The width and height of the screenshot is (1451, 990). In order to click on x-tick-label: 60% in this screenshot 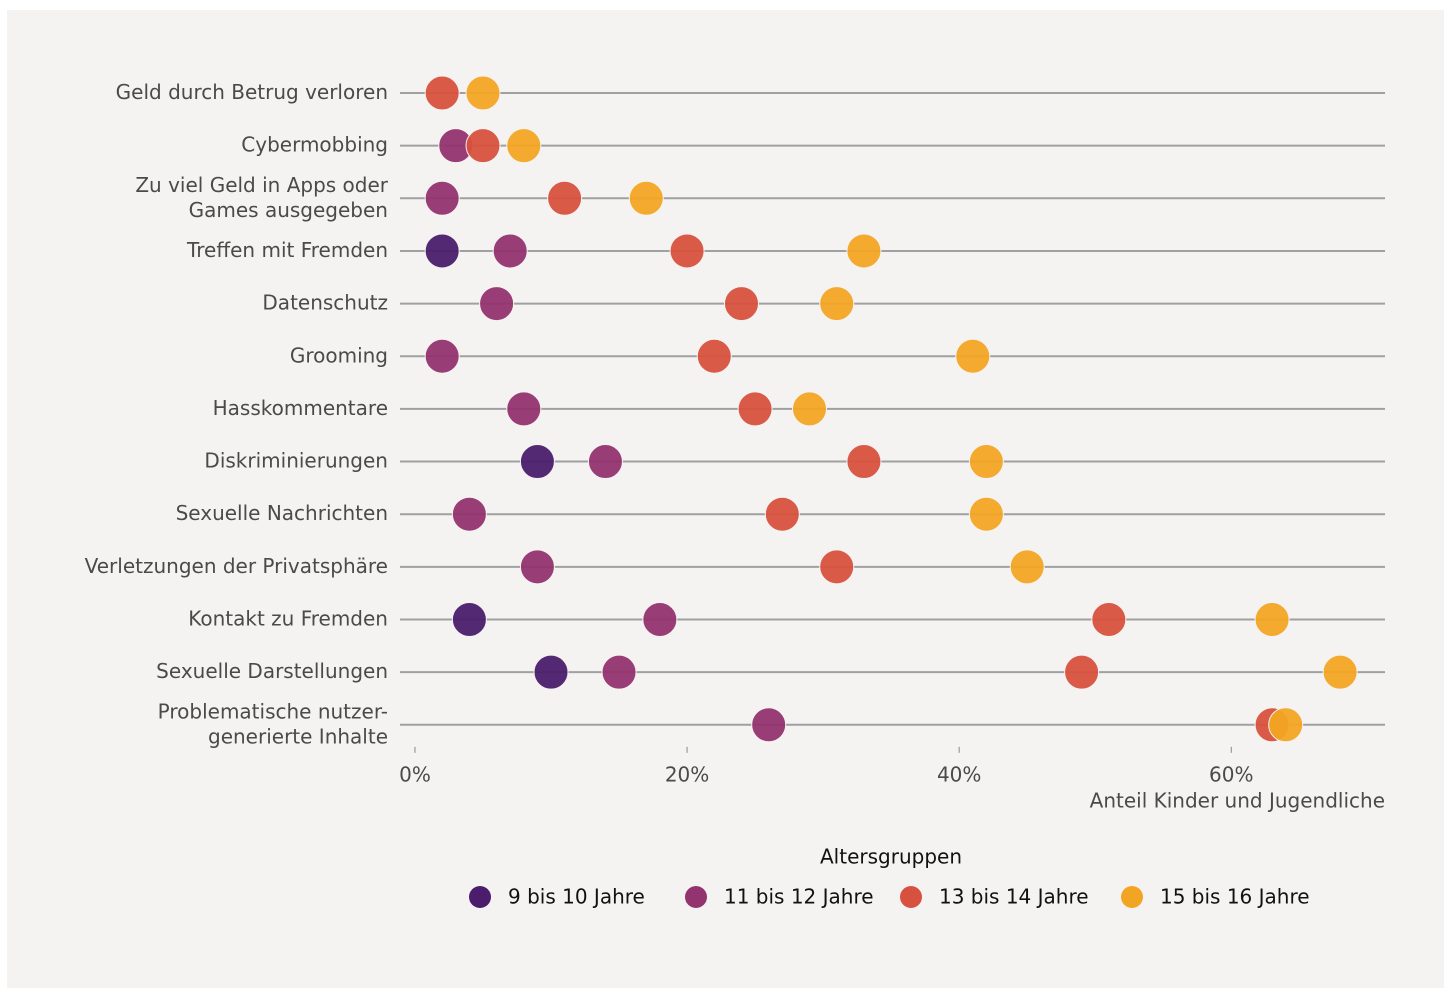, I will do `click(1231, 774)`.